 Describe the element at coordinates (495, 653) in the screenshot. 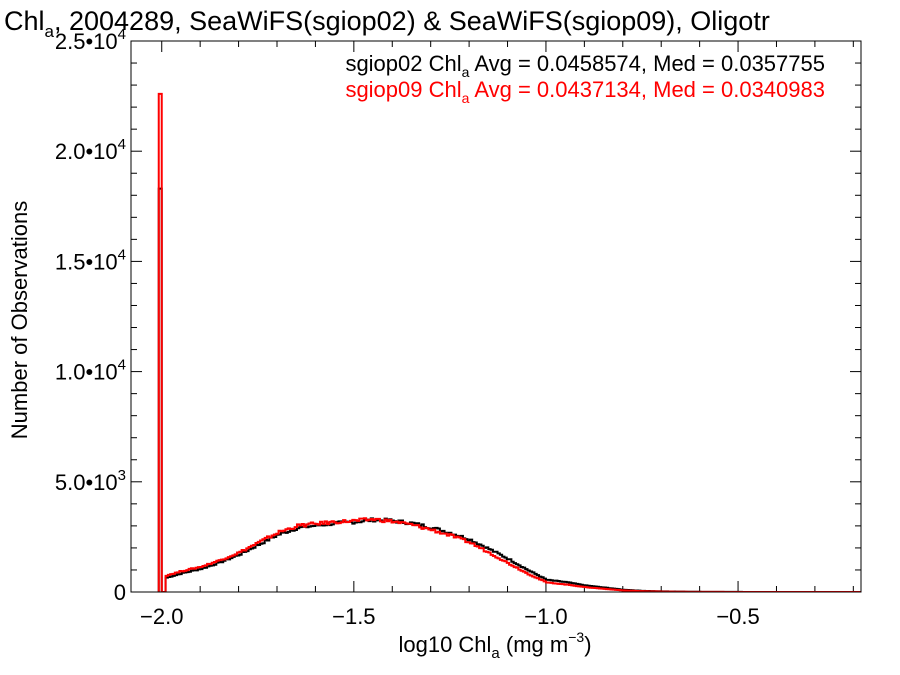

I see `x-axis-label-subscript: a` at that location.